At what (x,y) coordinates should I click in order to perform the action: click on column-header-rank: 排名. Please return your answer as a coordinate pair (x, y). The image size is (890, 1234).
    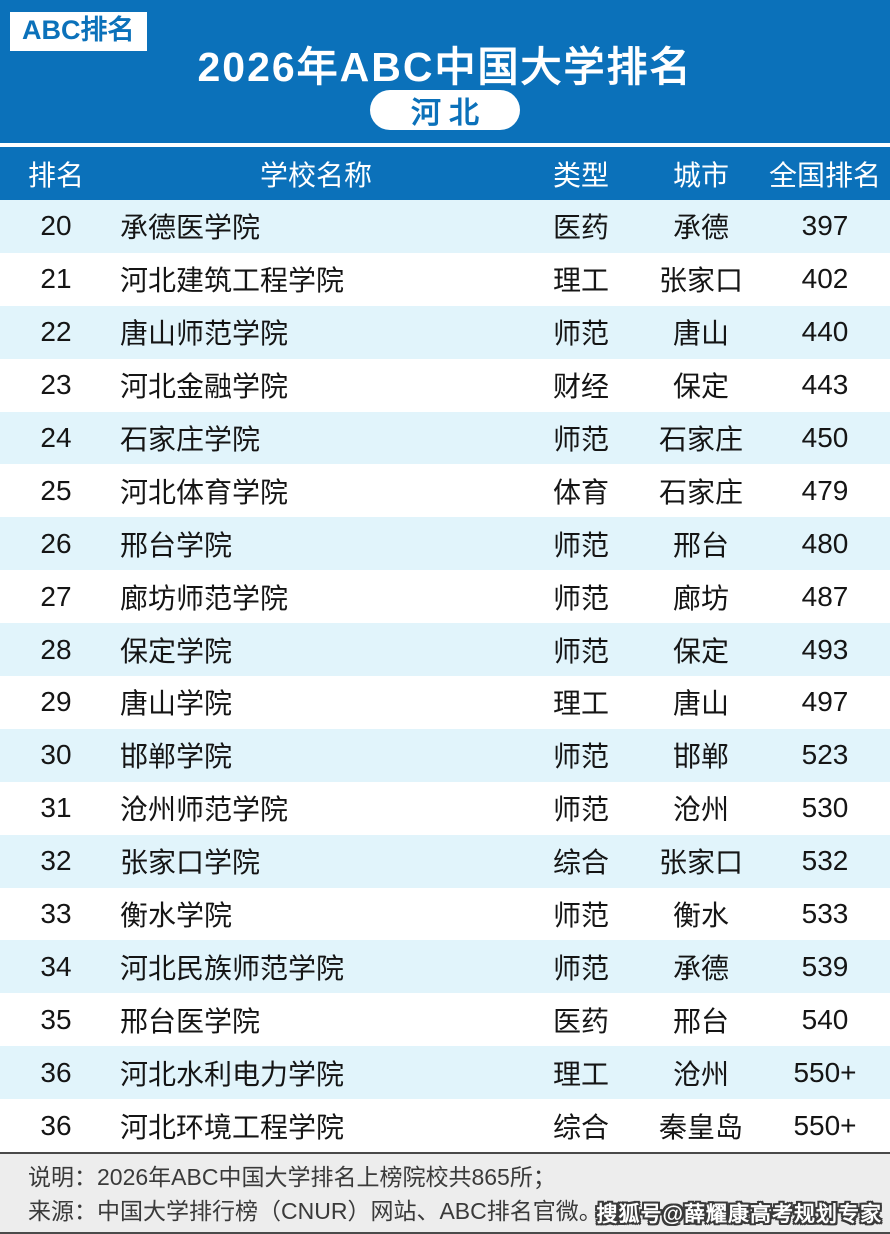
    Looking at the image, I should click on (55, 175).